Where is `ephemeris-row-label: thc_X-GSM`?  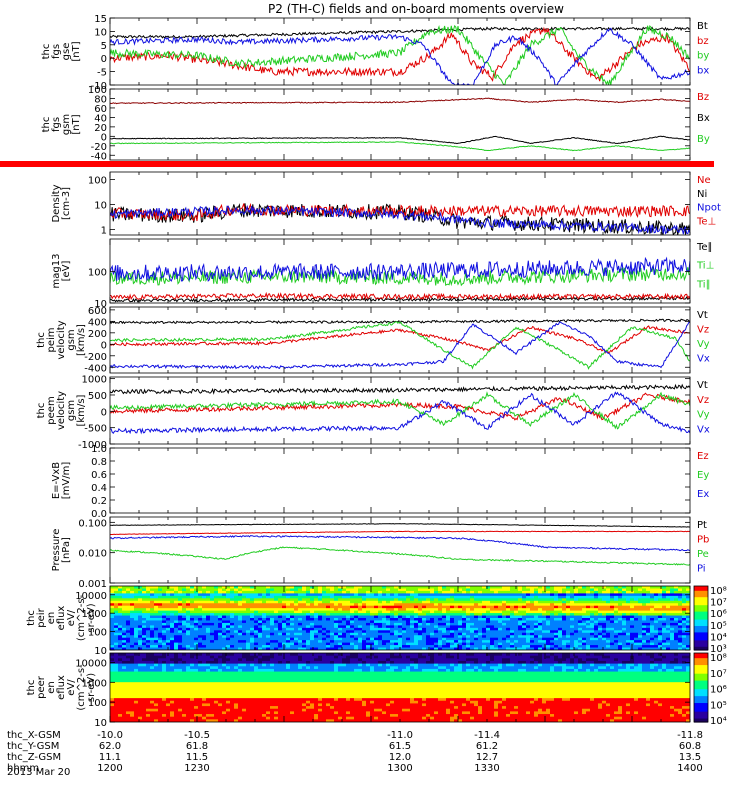 ephemeris-row-label: thc_X-GSM is located at coordinates (34, 735).